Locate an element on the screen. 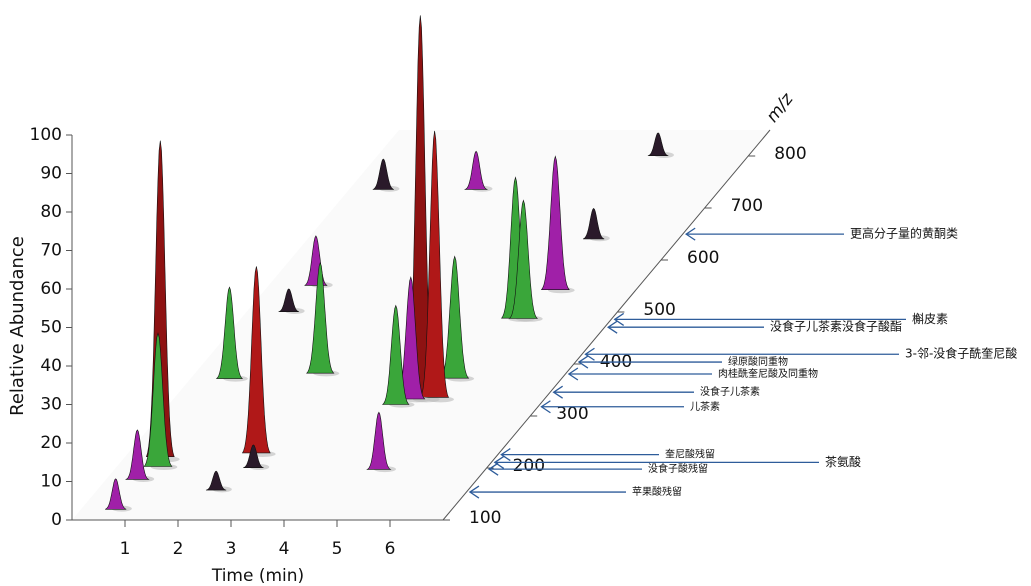  y-tick-label: 0 is located at coordinates (56, 520).